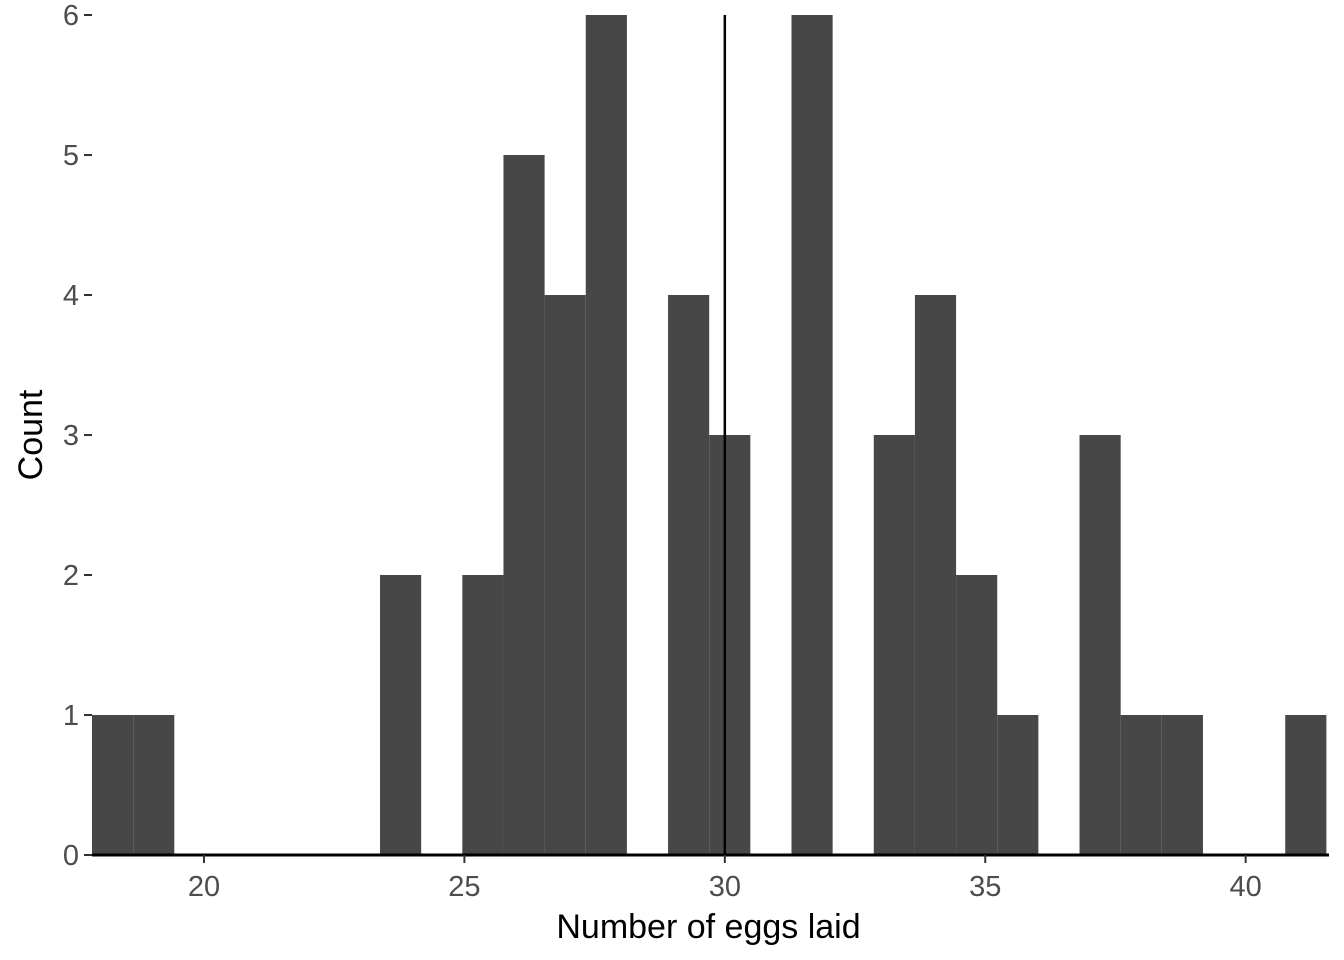 Image resolution: width=1344 pixels, height=960 pixels. Describe the element at coordinates (204, 887) in the screenshot. I see `x-tick-label: 20` at that location.